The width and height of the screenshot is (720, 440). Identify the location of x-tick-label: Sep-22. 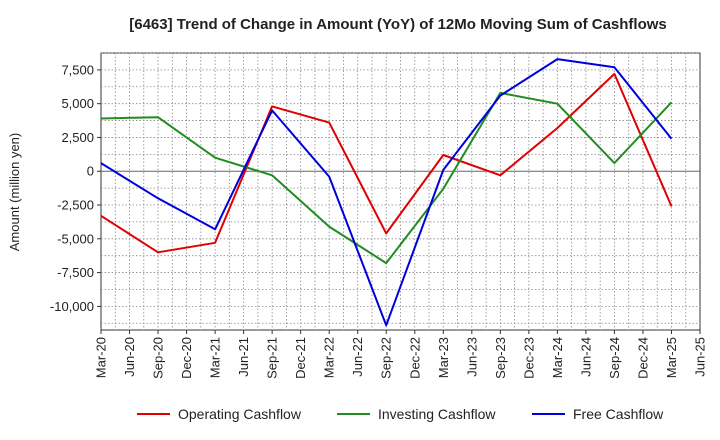
(386, 358).